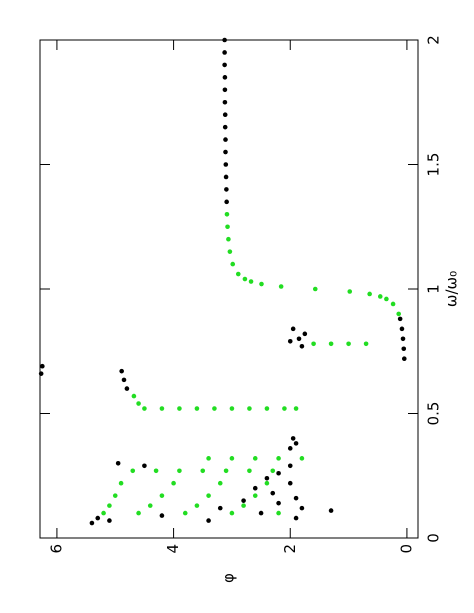  I want to click on x-axis-title: ω/ω₀, so click(452, 289).